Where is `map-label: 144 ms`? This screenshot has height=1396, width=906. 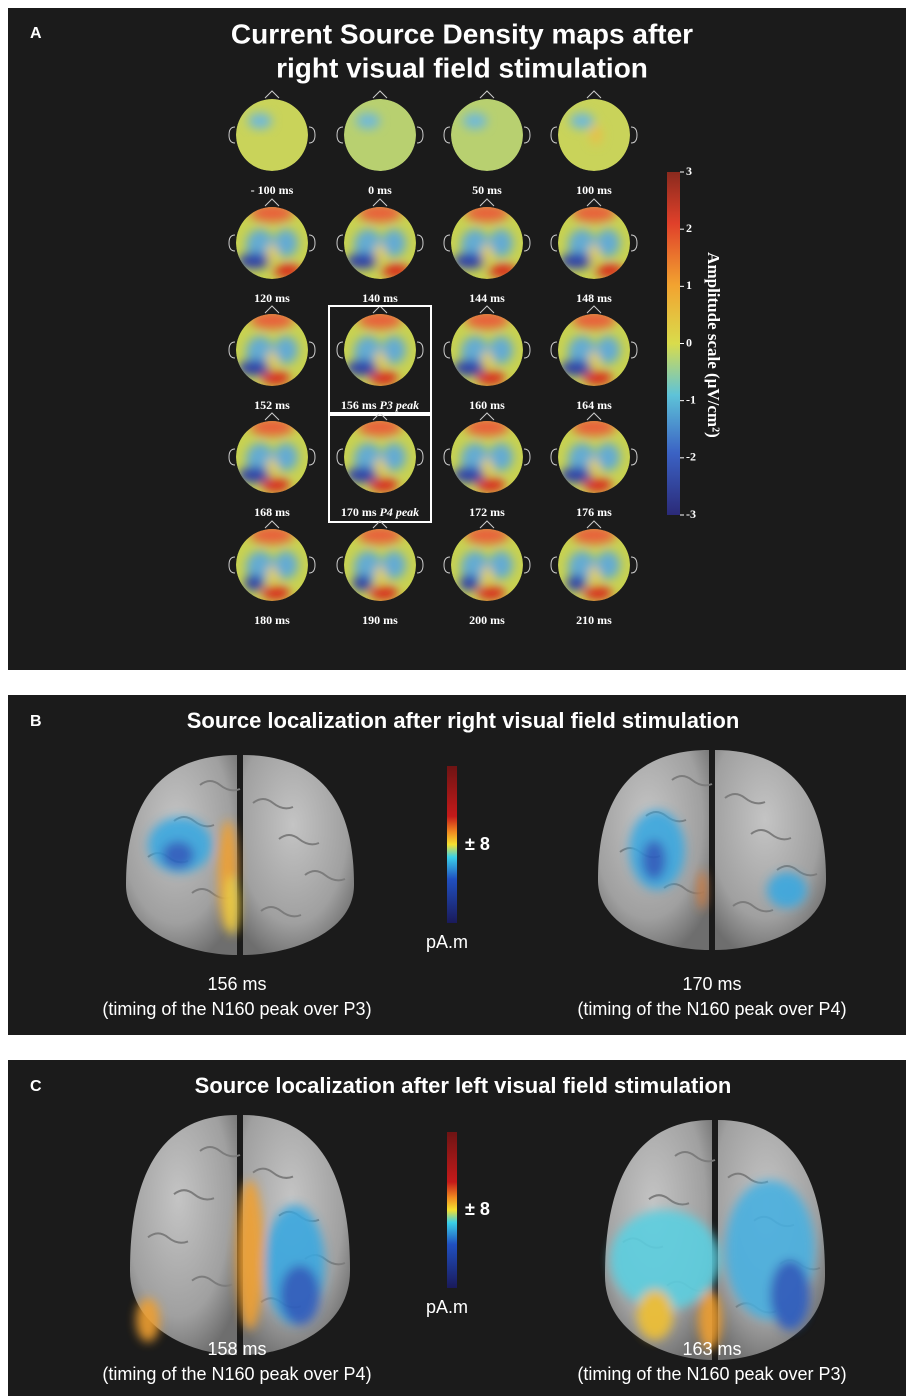 map-label: 144 ms is located at coordinates (487, 298).